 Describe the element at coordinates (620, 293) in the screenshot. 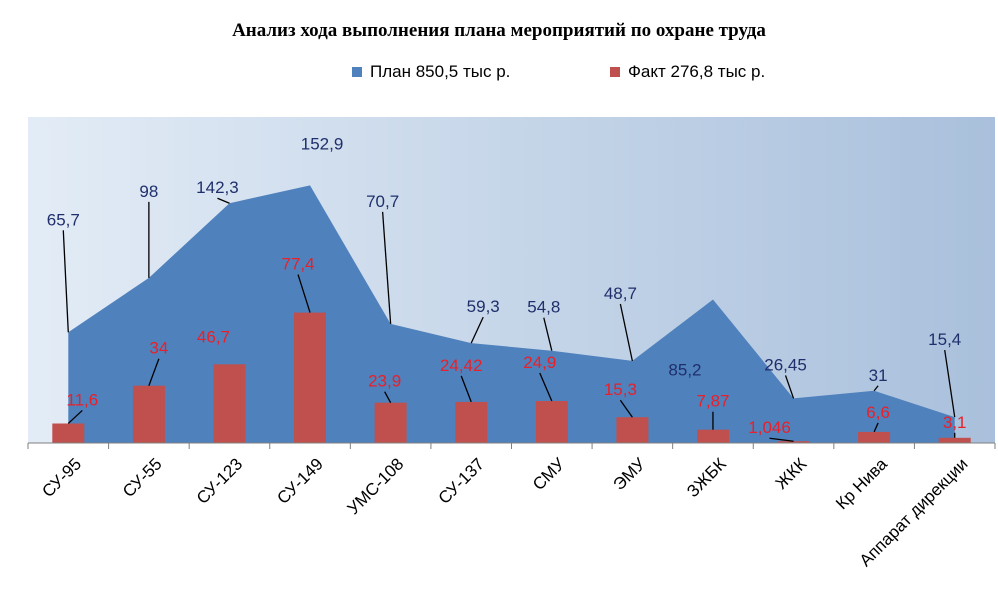

I see `plan-data-label: 48,7` at that location.